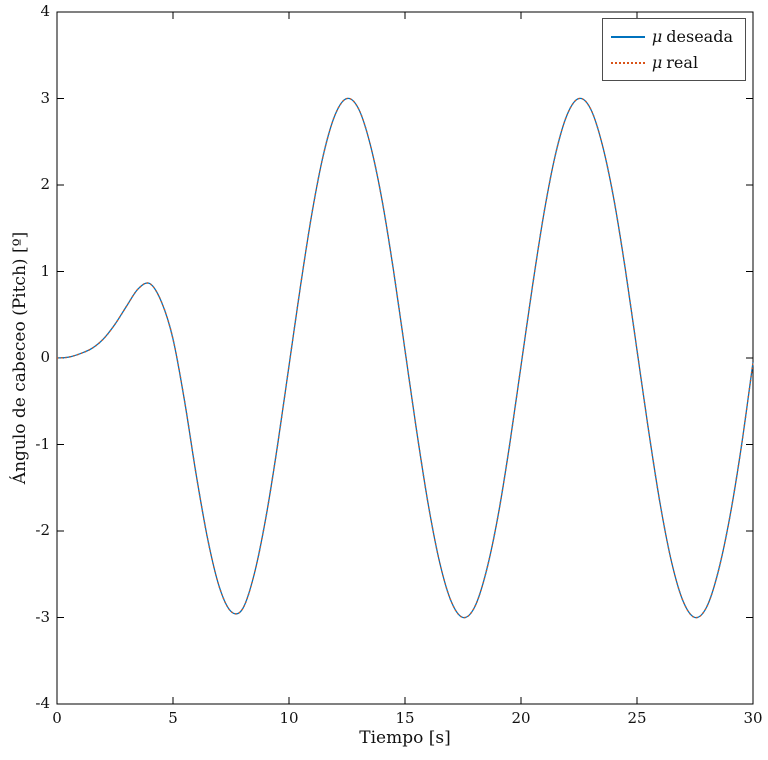 Image resolution: width=768 pixels, height=760 pixels. What do you see at coordinates (521, 718) in the screenshot?
I see `x-tick-label: 20` at bounding box center [521, 718].